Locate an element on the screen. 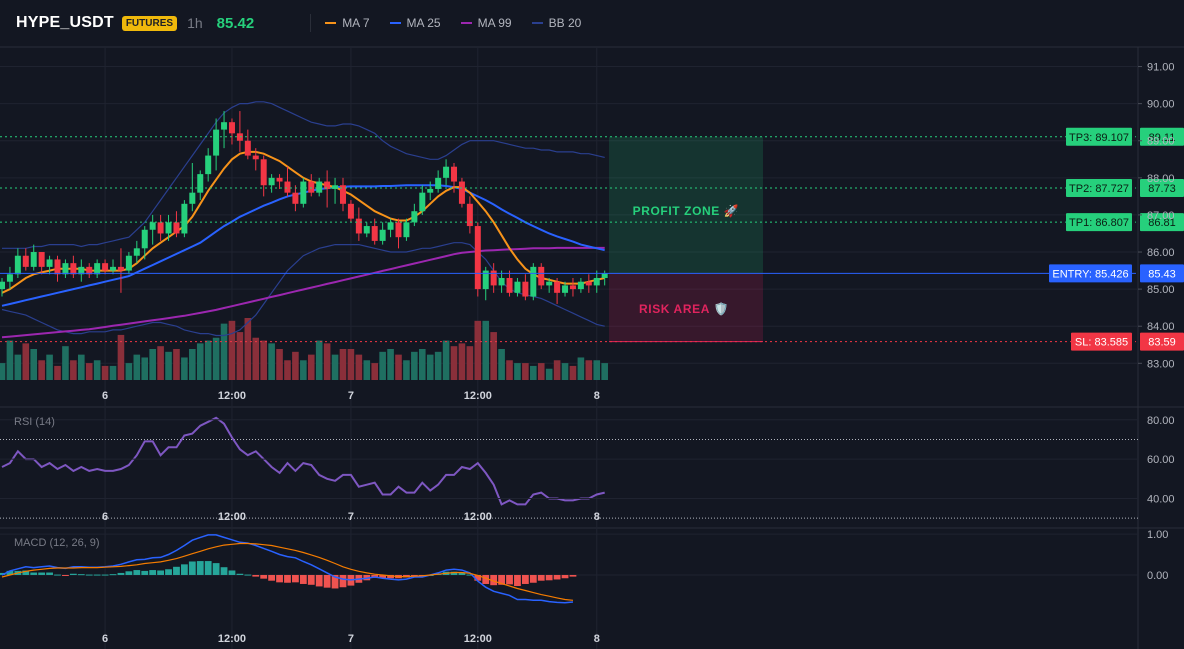  price-tick-label: 85.00 is located at coordinates (1161, 290).